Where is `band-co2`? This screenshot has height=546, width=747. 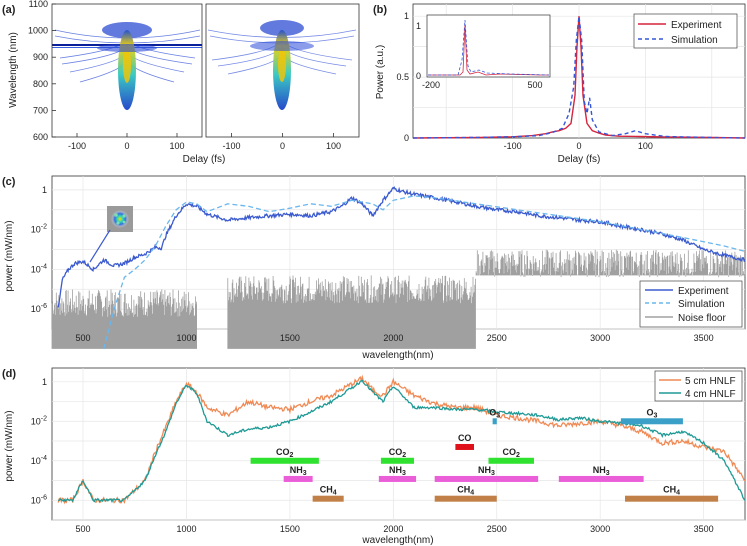 band-co2 is located at coordinates (511, 460).